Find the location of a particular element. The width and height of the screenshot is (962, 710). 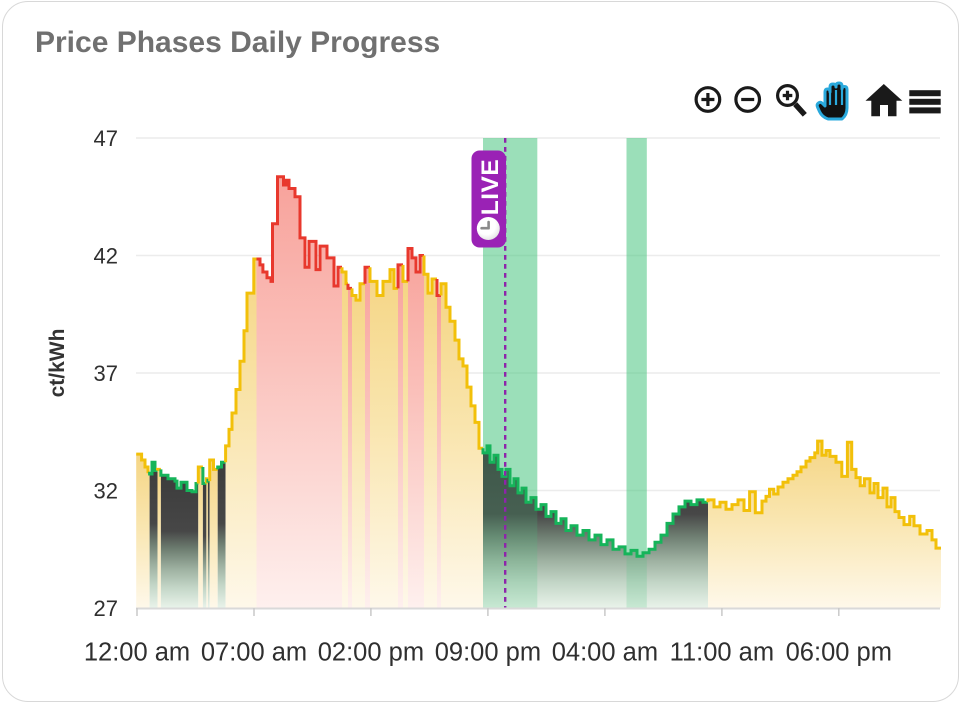

svg-text: 09:00 pm is located at coordinates (488, 653).